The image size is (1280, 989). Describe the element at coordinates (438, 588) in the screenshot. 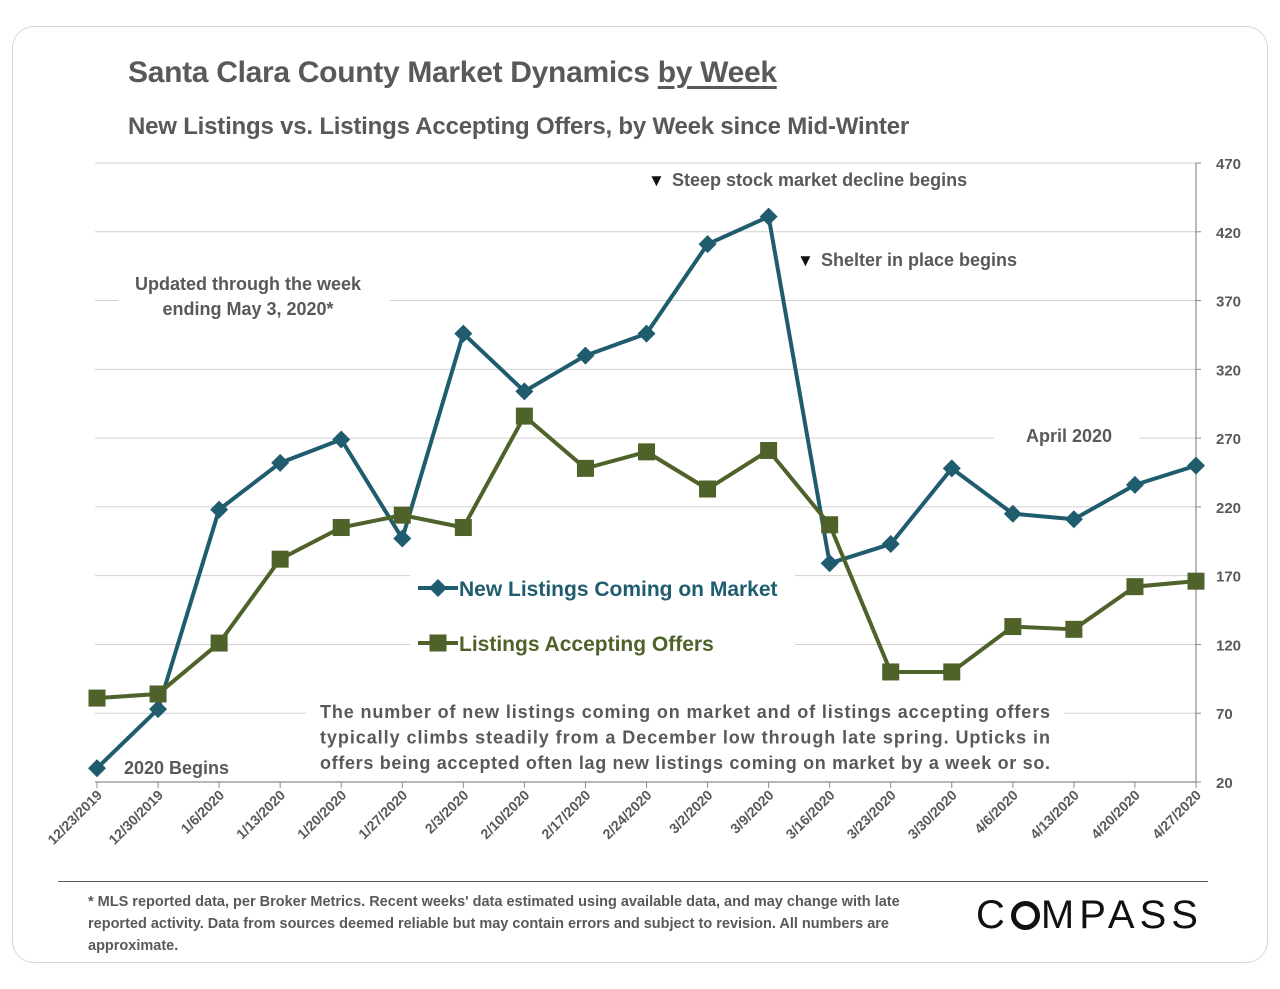

I see `legend-new-listings-marker` at that location.